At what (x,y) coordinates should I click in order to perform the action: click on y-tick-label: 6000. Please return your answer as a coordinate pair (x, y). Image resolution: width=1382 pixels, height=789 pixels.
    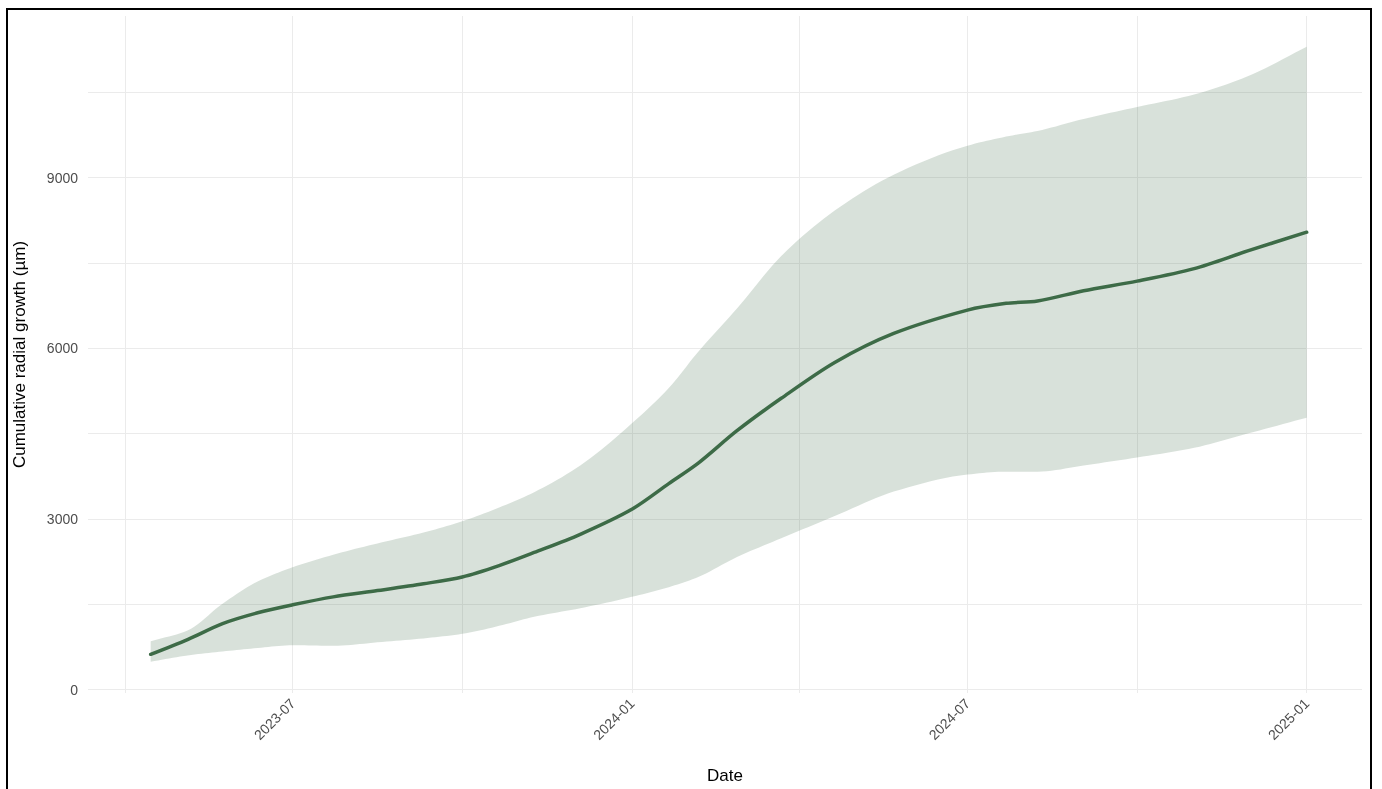
    Looking at the image, I should click on (62, 348).